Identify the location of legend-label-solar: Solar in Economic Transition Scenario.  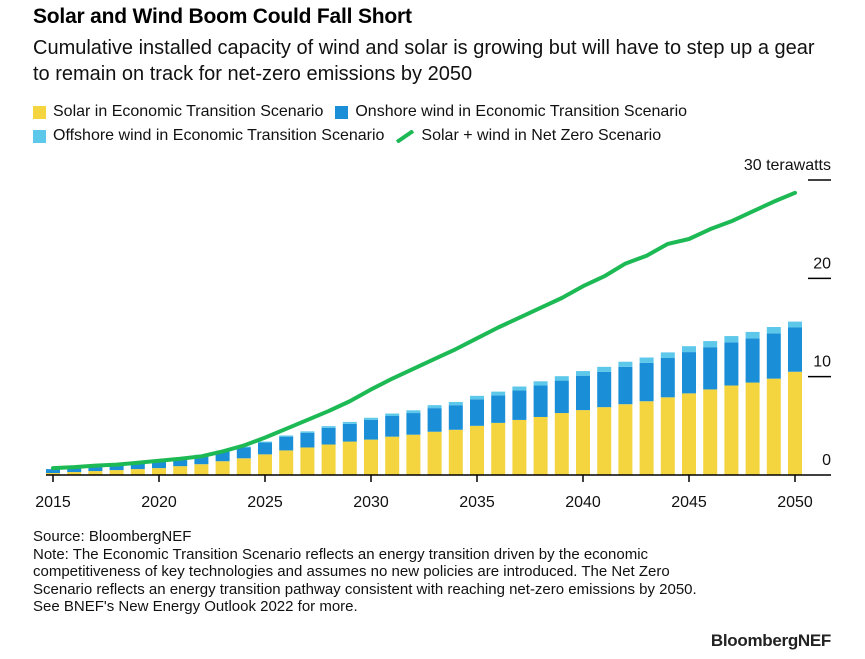
(188, 111).